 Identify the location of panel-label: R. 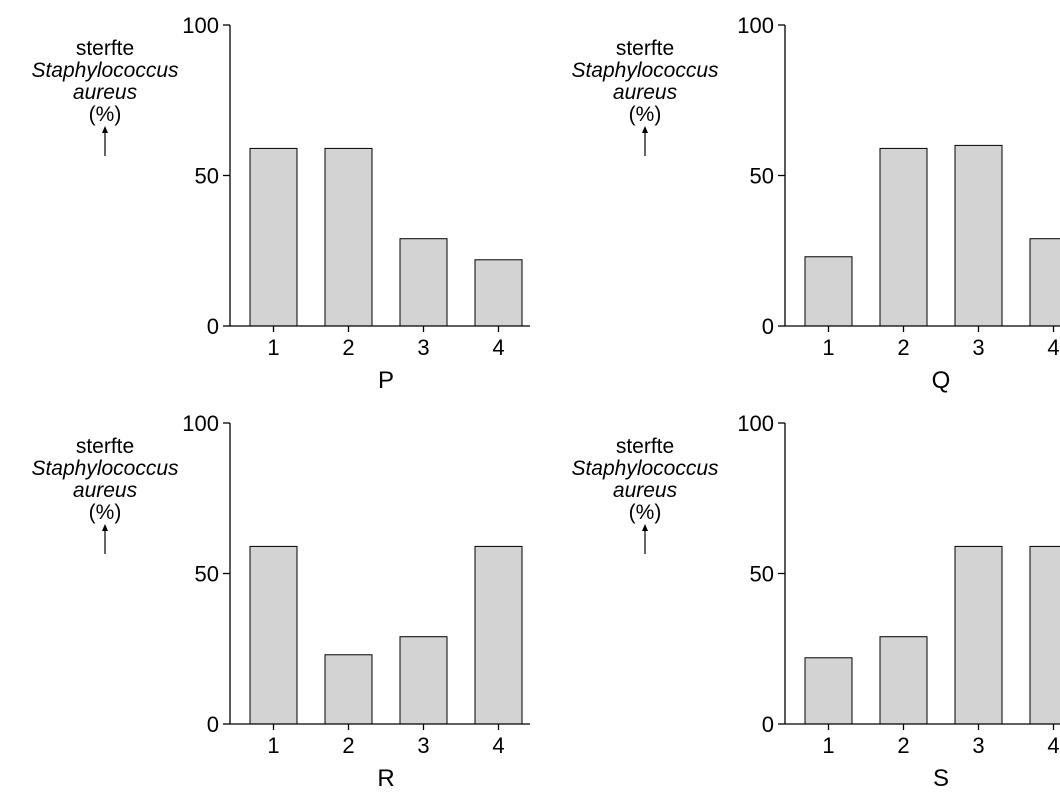
(385, 778).